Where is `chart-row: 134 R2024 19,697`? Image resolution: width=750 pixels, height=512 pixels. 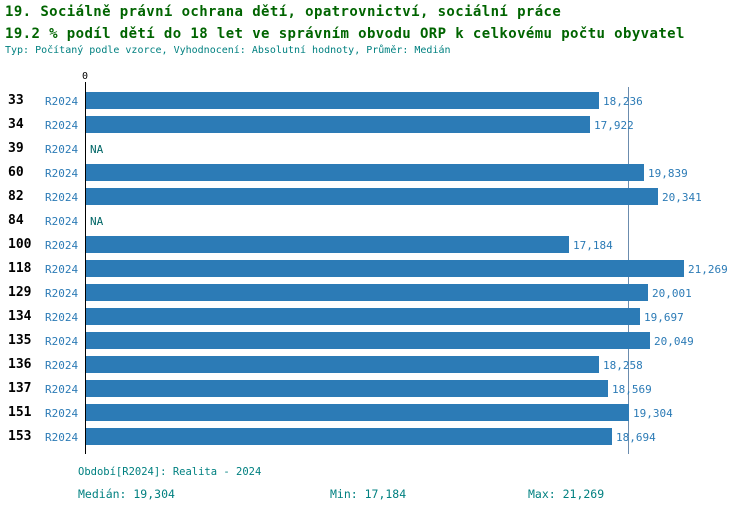 chart-row: 134 R2024 19,697 is located at coordinates (375, 317).